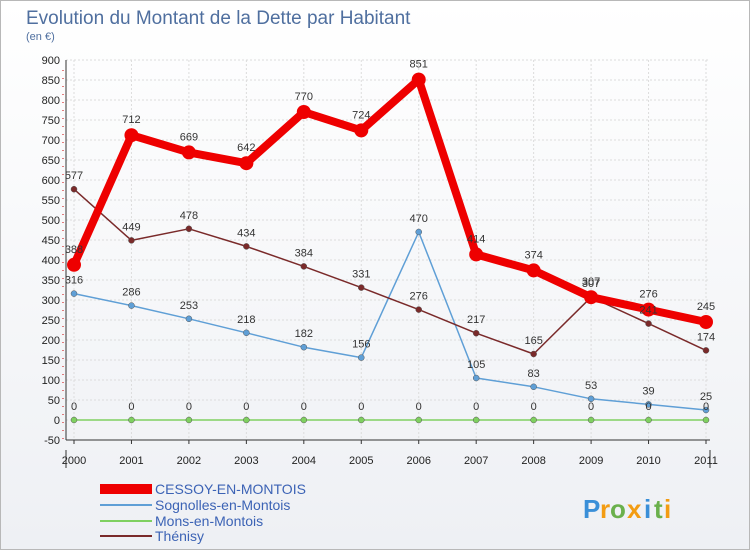 The width and height of the screenshot is (750, 550). What do you see at coordinates (51, 181) in the screenshot?
I see `y-tick-label: 600` at bounding box center [51, 181].